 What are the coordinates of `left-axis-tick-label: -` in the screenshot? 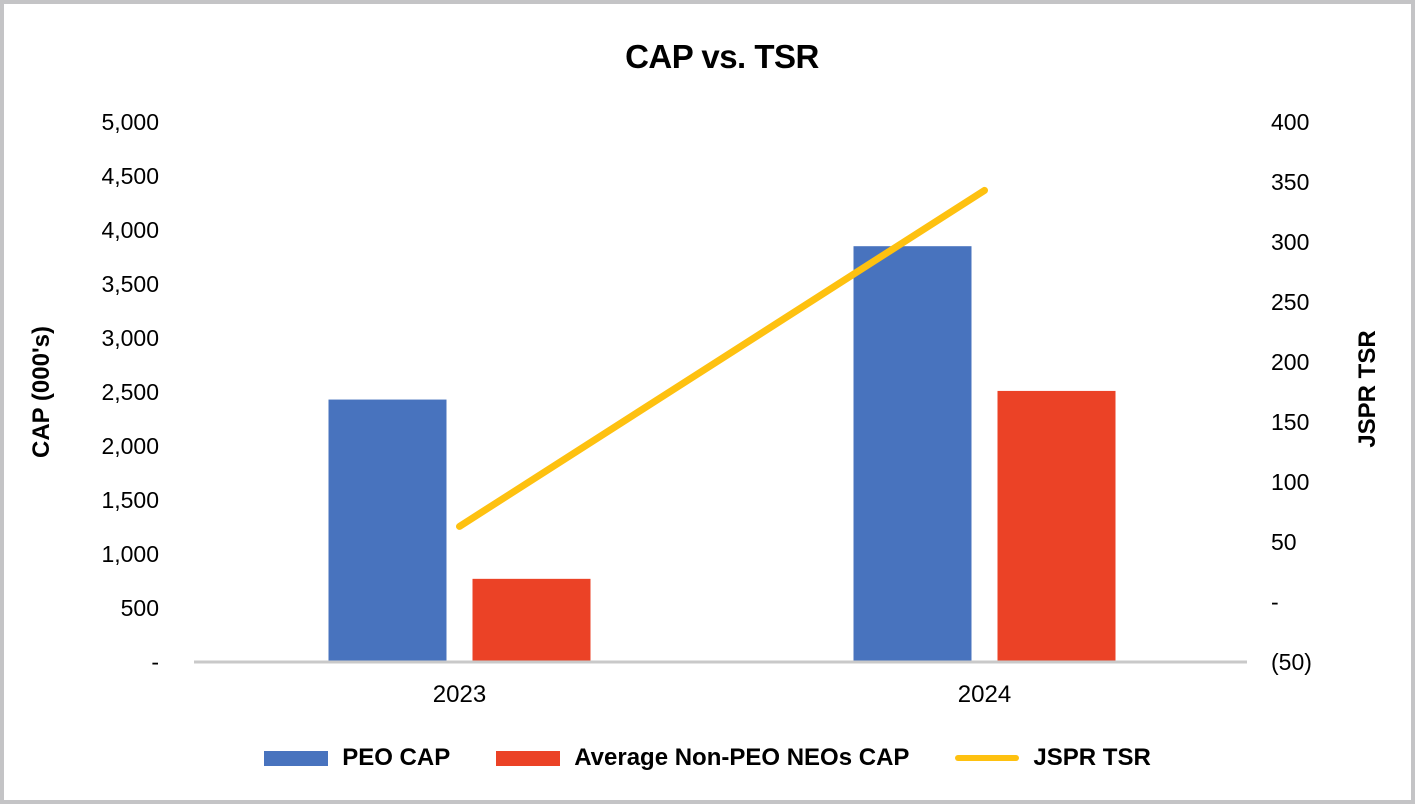 It's located at (155, 662).